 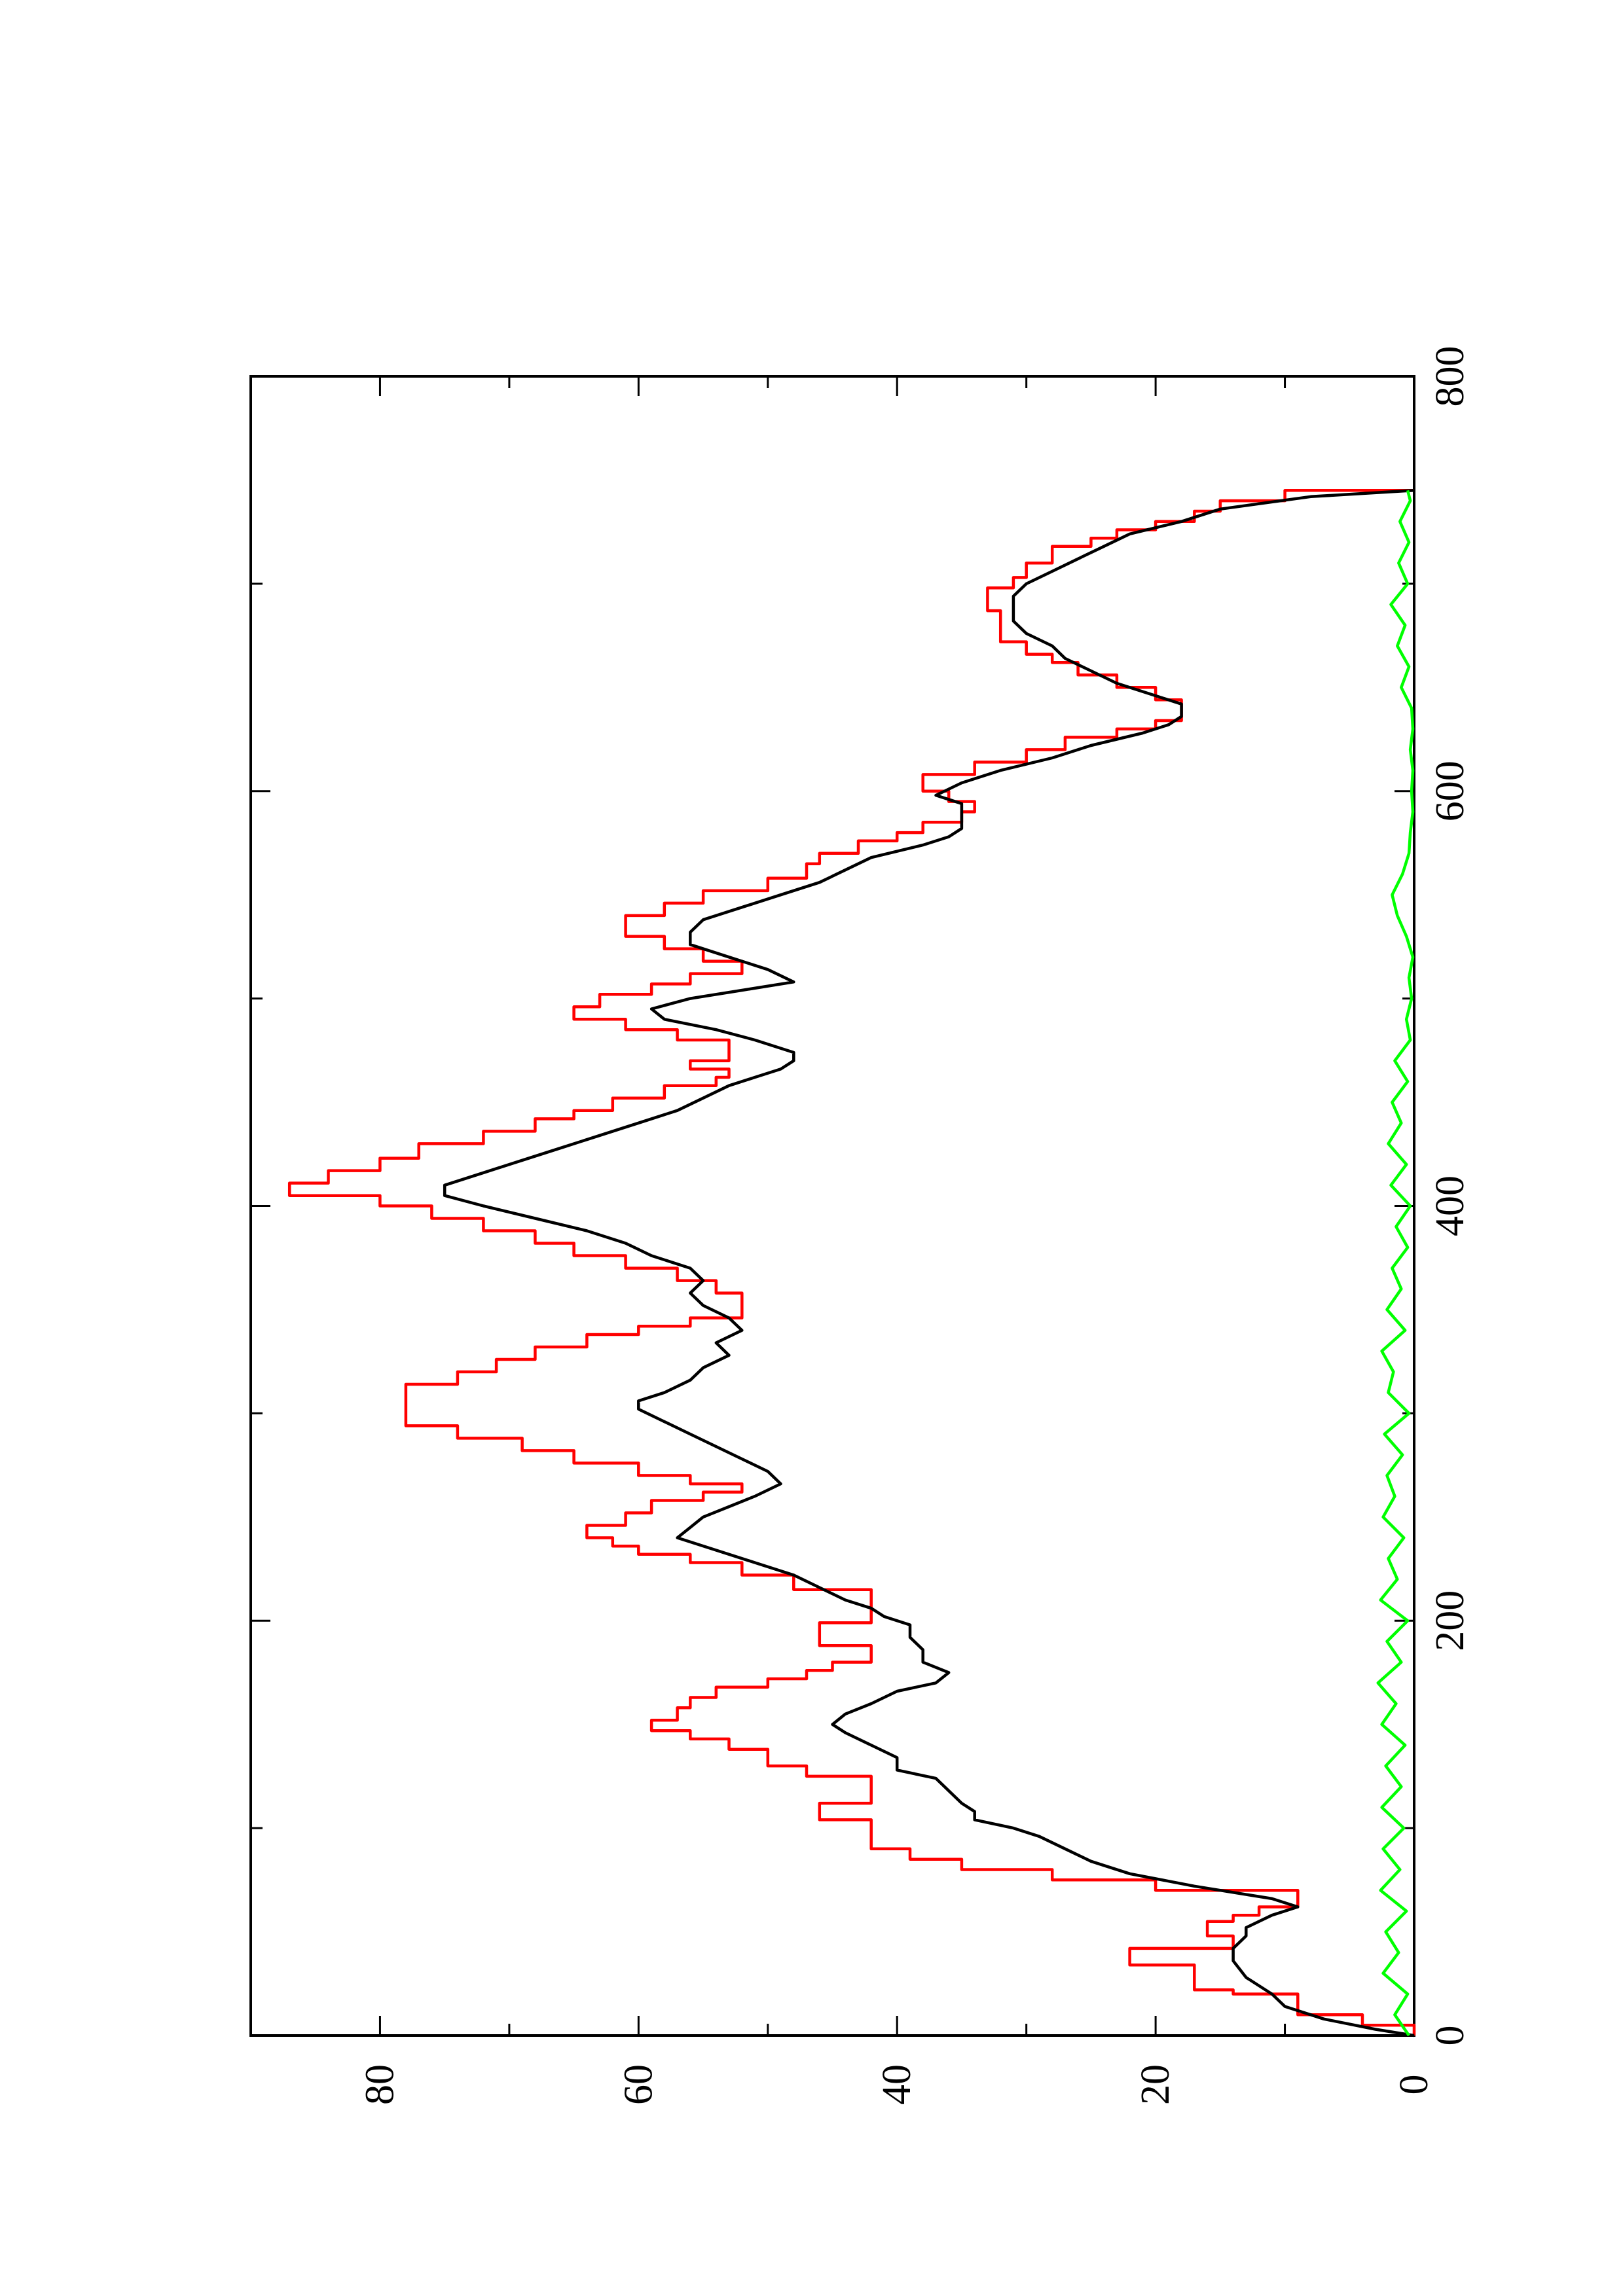 I want to click on y-tick-label: 80, so click(x=379, y=2084).